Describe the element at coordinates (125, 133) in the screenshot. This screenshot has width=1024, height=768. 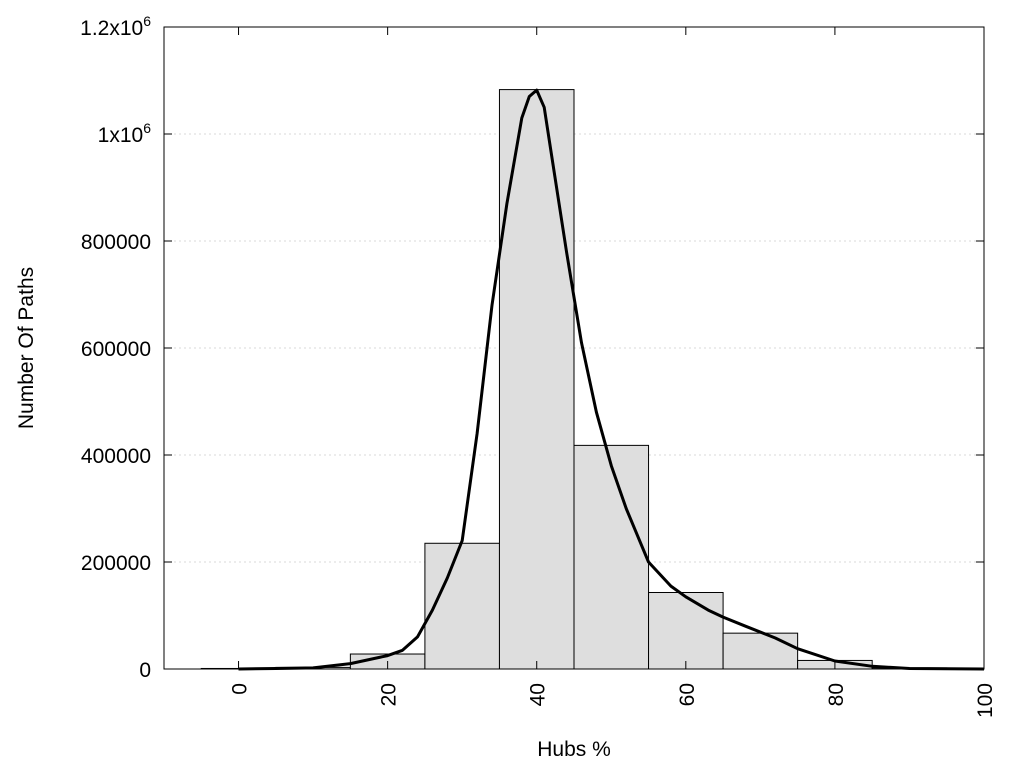
I see `y-tick-label: 1x10⁶` at that location.